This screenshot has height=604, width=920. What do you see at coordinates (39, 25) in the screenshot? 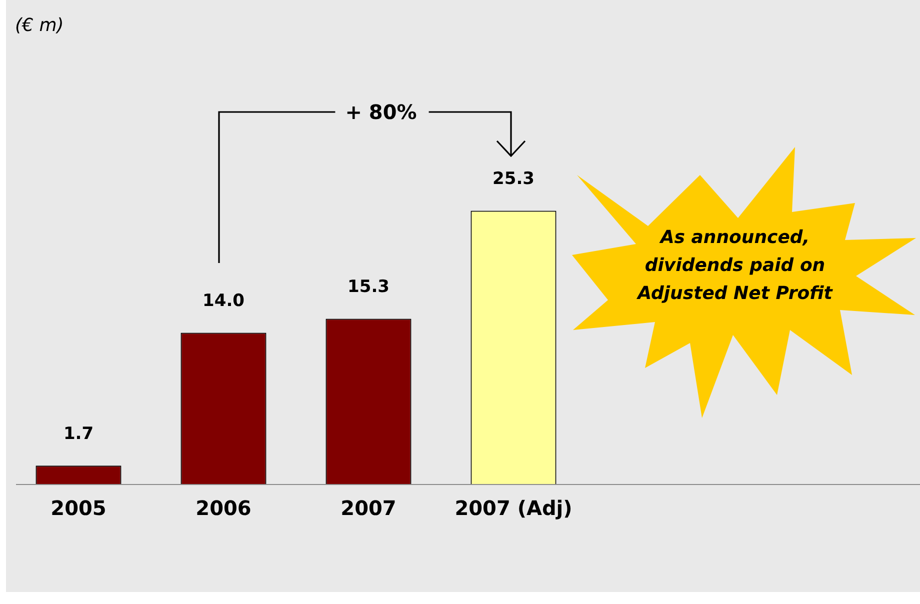
I see `text: (€ m)` at bounding box center [39, 25].